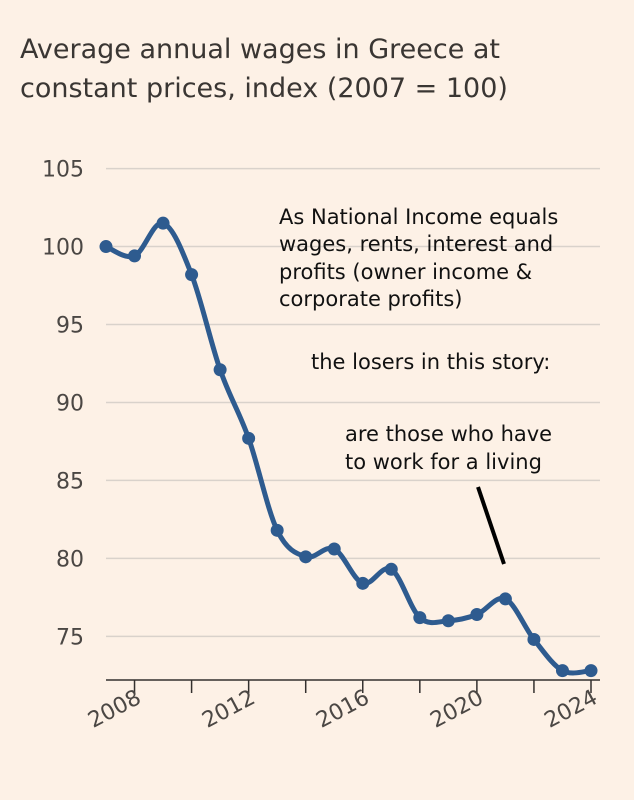  What do you see at coordinates (260, 49) in the screenshot?
I see `chart-title-line-1: Average annual wages in Greece at` at bounding box center [260, 49].